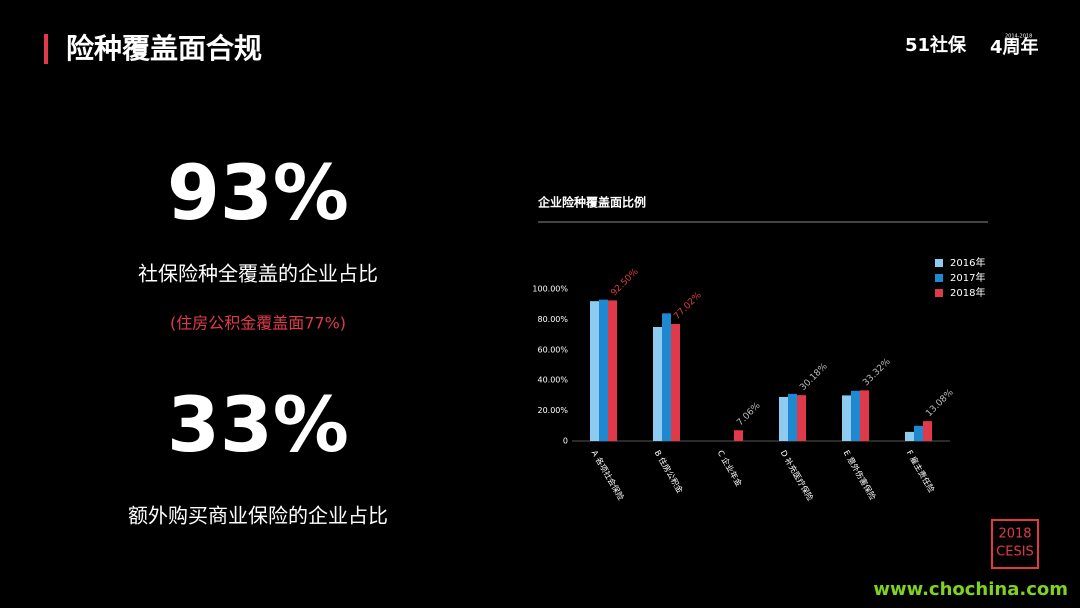 The image size is (1080, 608). Describe the element at coordinates (669, 471) in the screenshot. I see `x-tick-label: B 住房公积金` at that location.